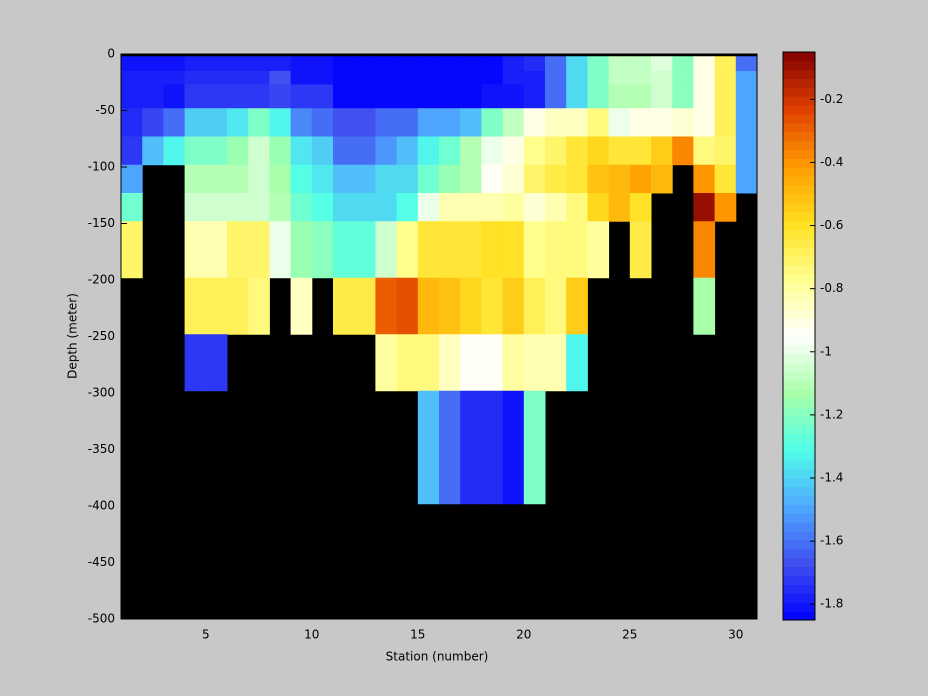 This screenshot has height=696, width=928. What do you see at coordinates (831, 162) in the screenshot?
I see `colorbar-tick-label: -0.4` at bounding box center [831, 162].